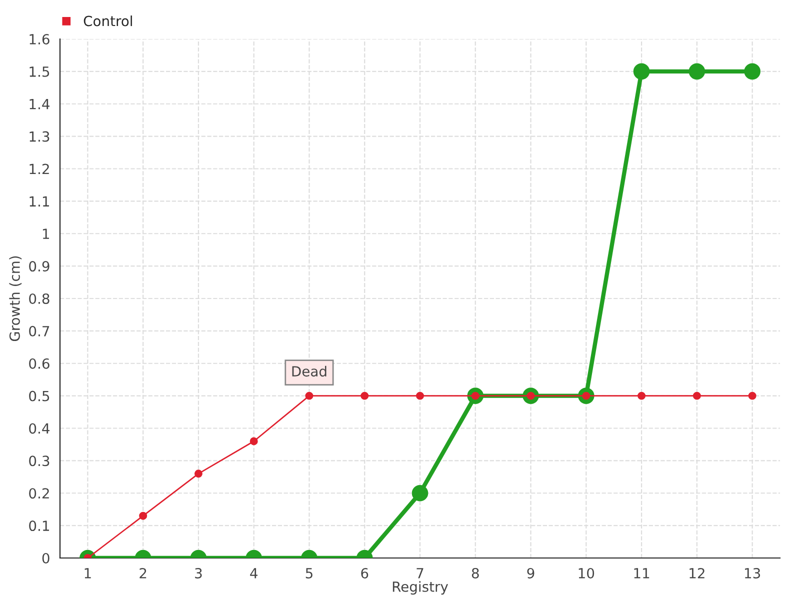 This screenshot has height=600, width=800. What do you see at coordinates (46, 558) in the screenshot?
I see `y-tick-label: 0` at bounding box center [46, 558].